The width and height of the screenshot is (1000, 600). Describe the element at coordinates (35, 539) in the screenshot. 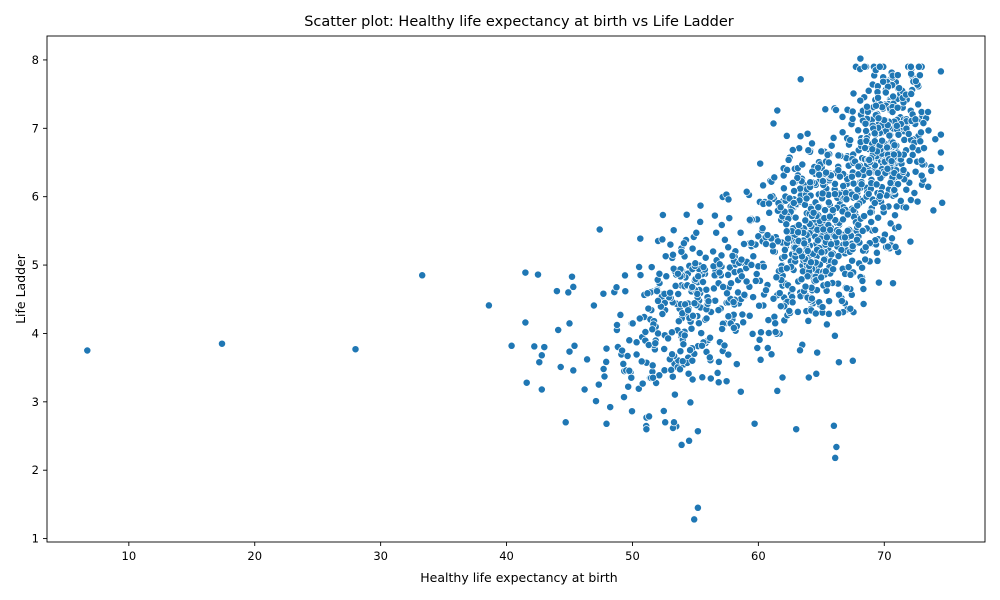

I see `y-tick-label: 1` at that location.